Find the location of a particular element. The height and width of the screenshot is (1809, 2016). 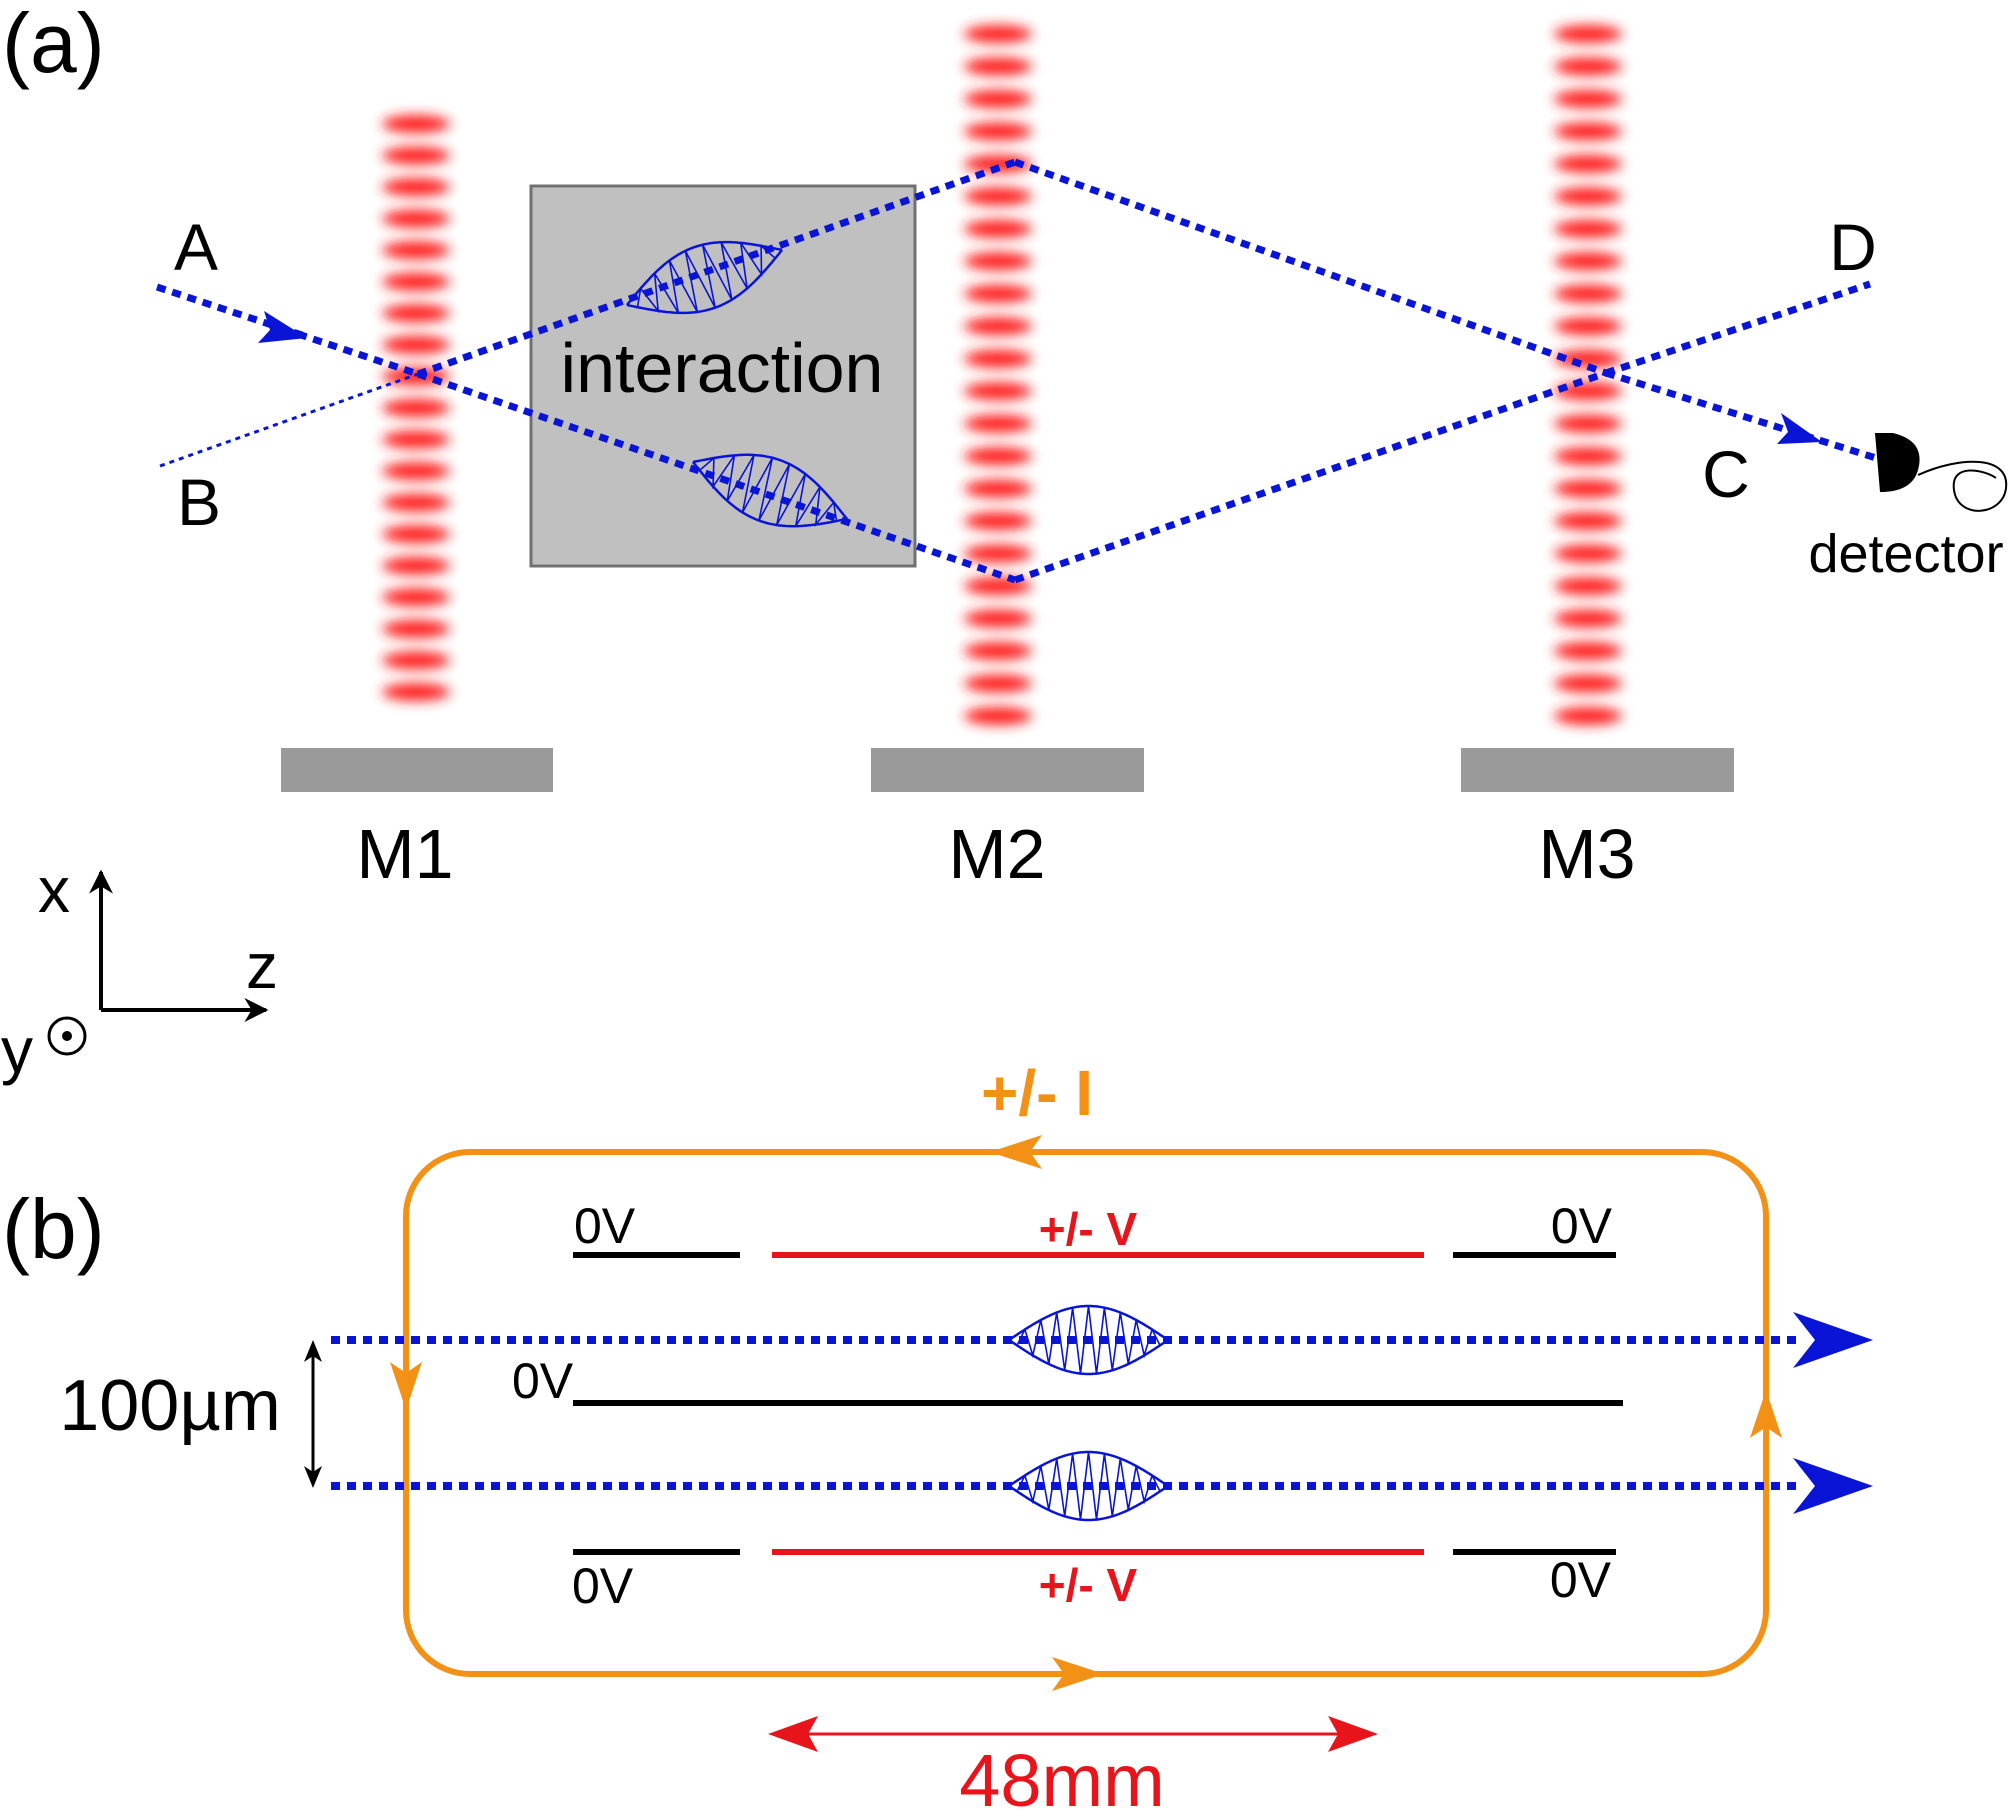

length-arrow-left is located at coordinates (793, 1734).